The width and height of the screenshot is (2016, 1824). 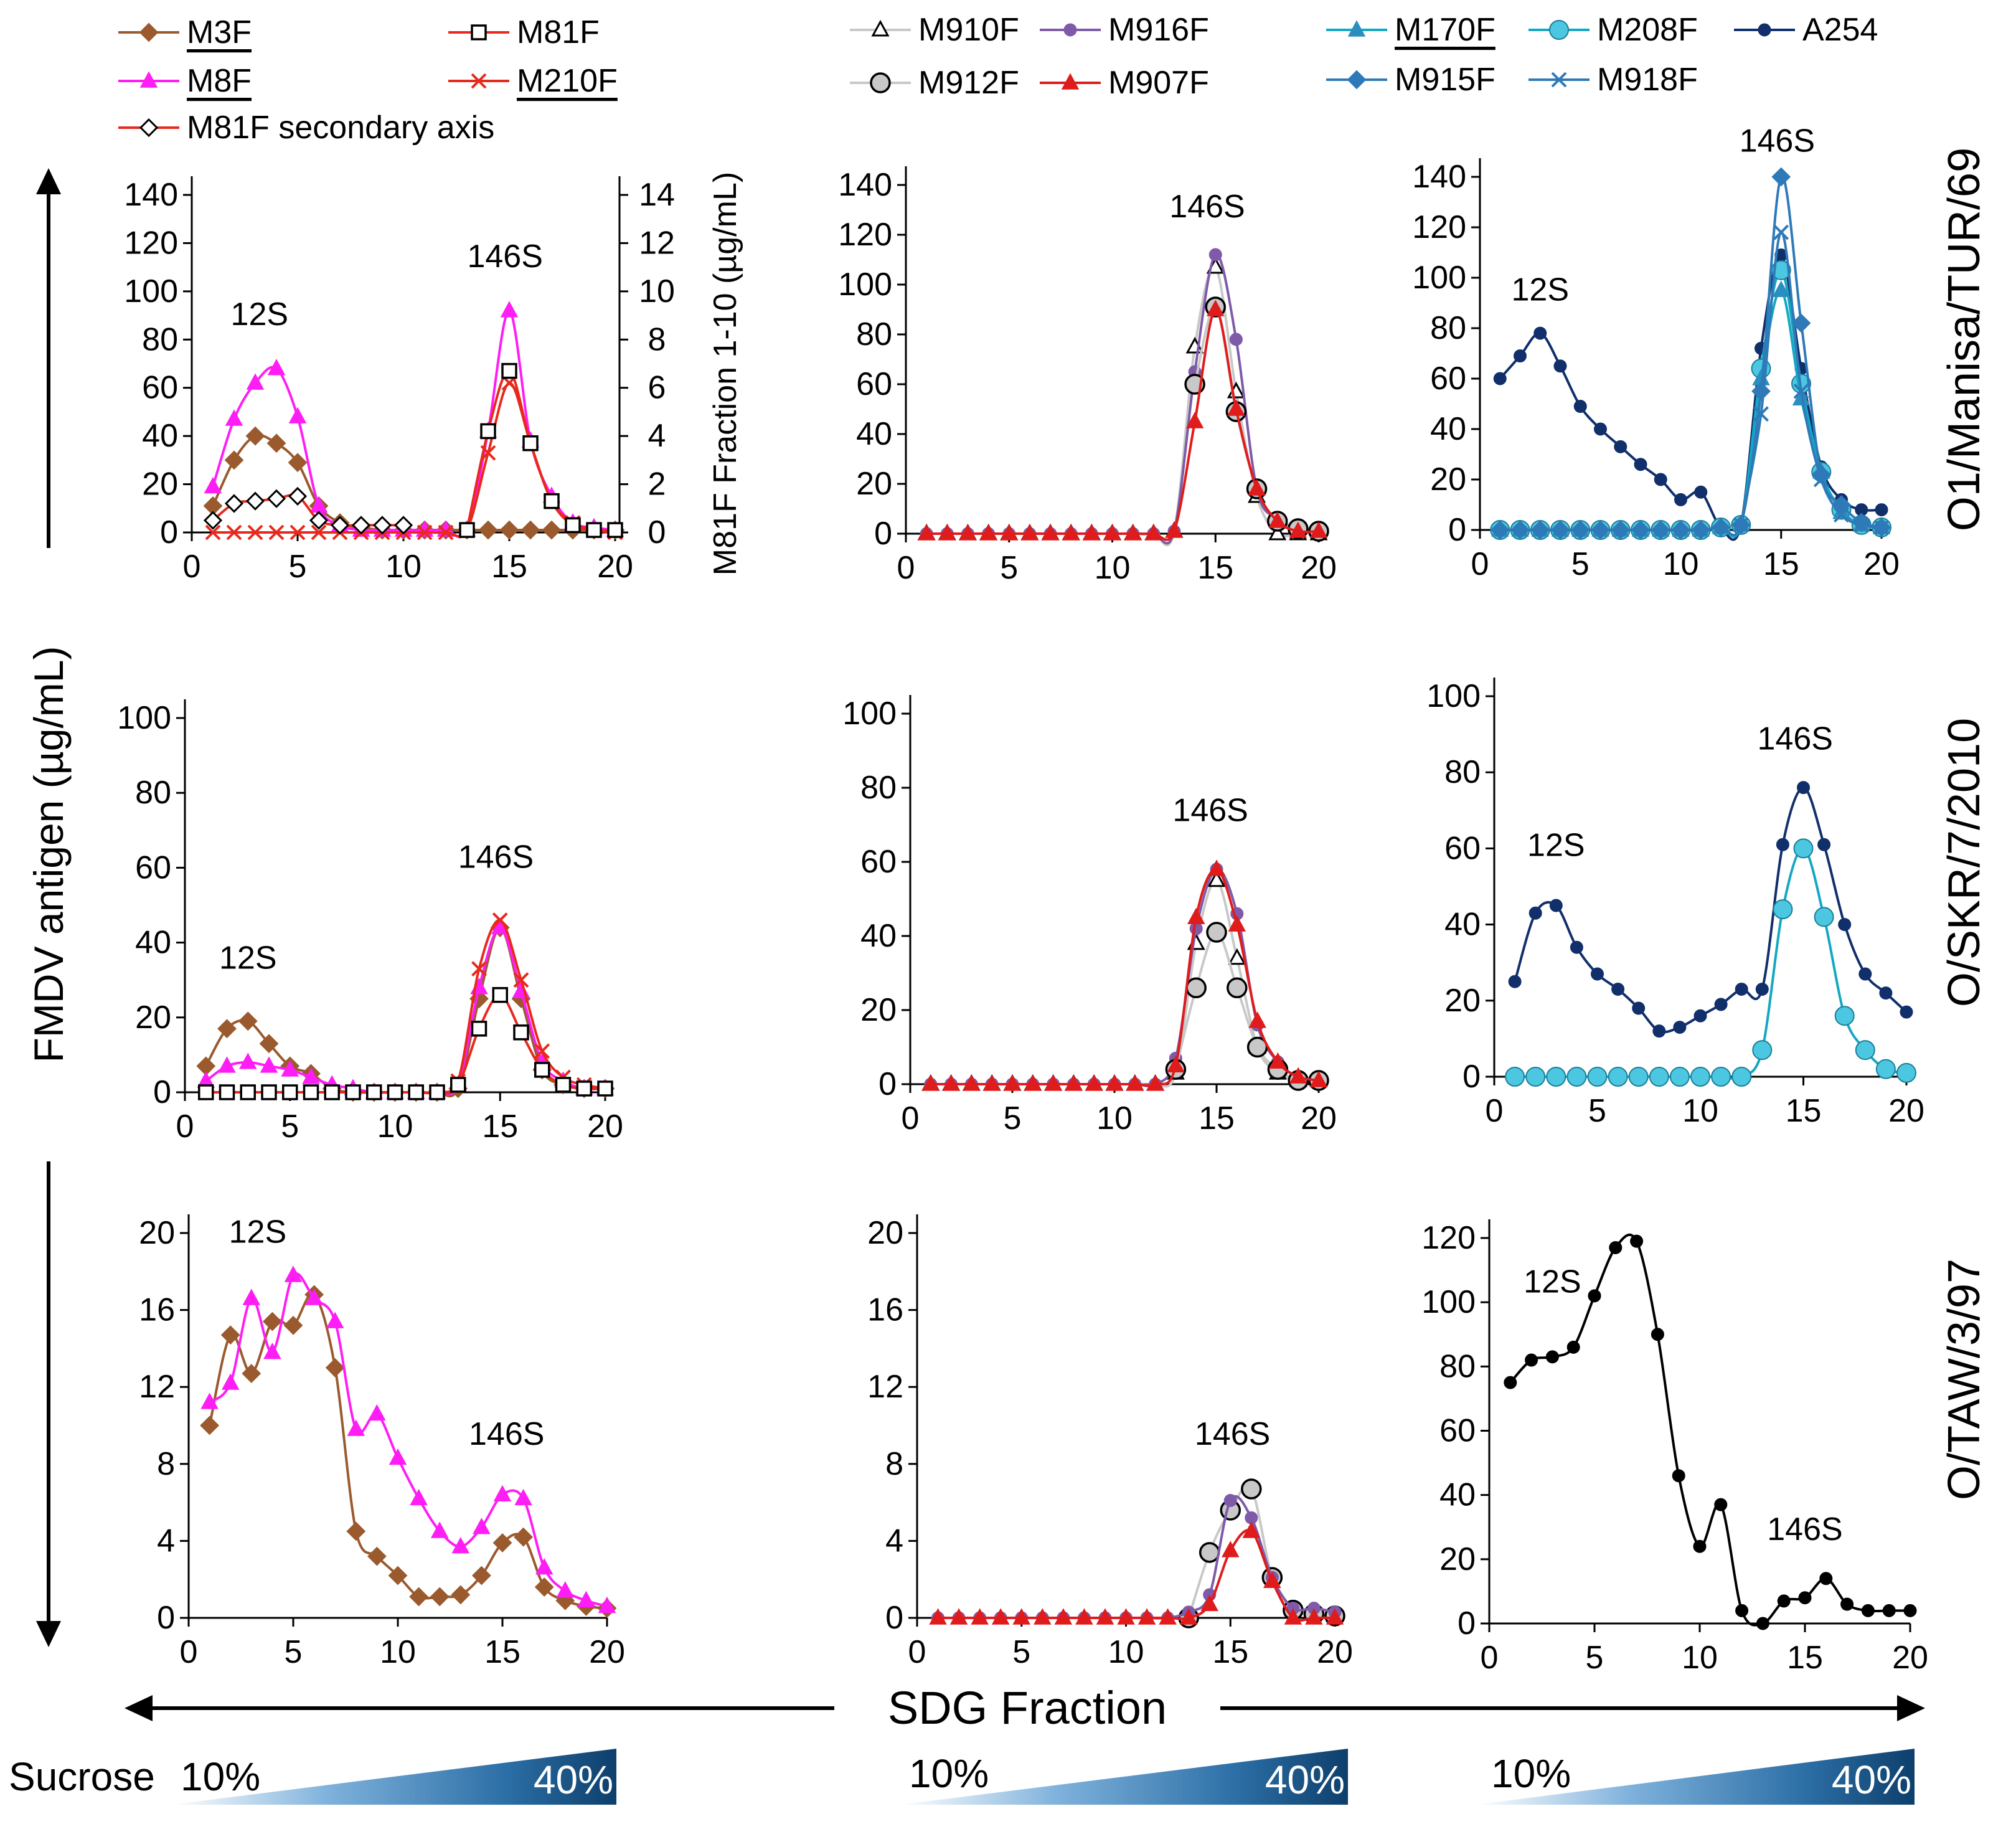 What do you see at coordinates (894, 1464) in the screenshot?
I see `y-tick-label: 8` at bounding box center [894, 1464].